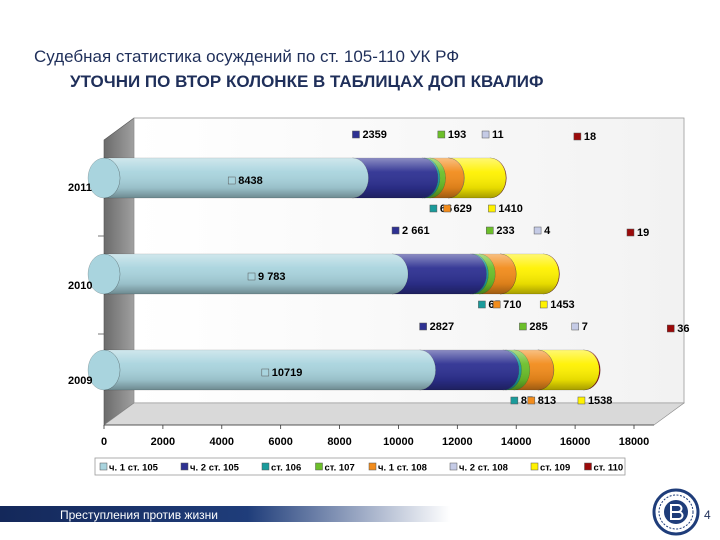 This screenshot has width=720, height=540. Describe the element at coordinates (457, 442) in the screenshot. I see `x-tick-label: 12000` at that location.